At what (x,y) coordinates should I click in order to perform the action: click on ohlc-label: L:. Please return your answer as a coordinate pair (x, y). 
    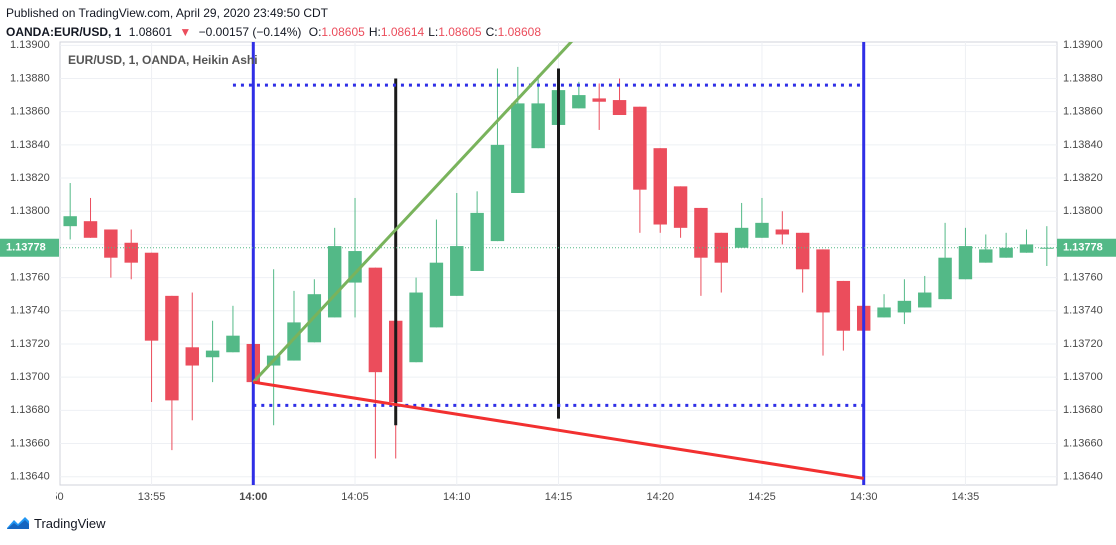
    Looking at the image, I should click on (433, 32).